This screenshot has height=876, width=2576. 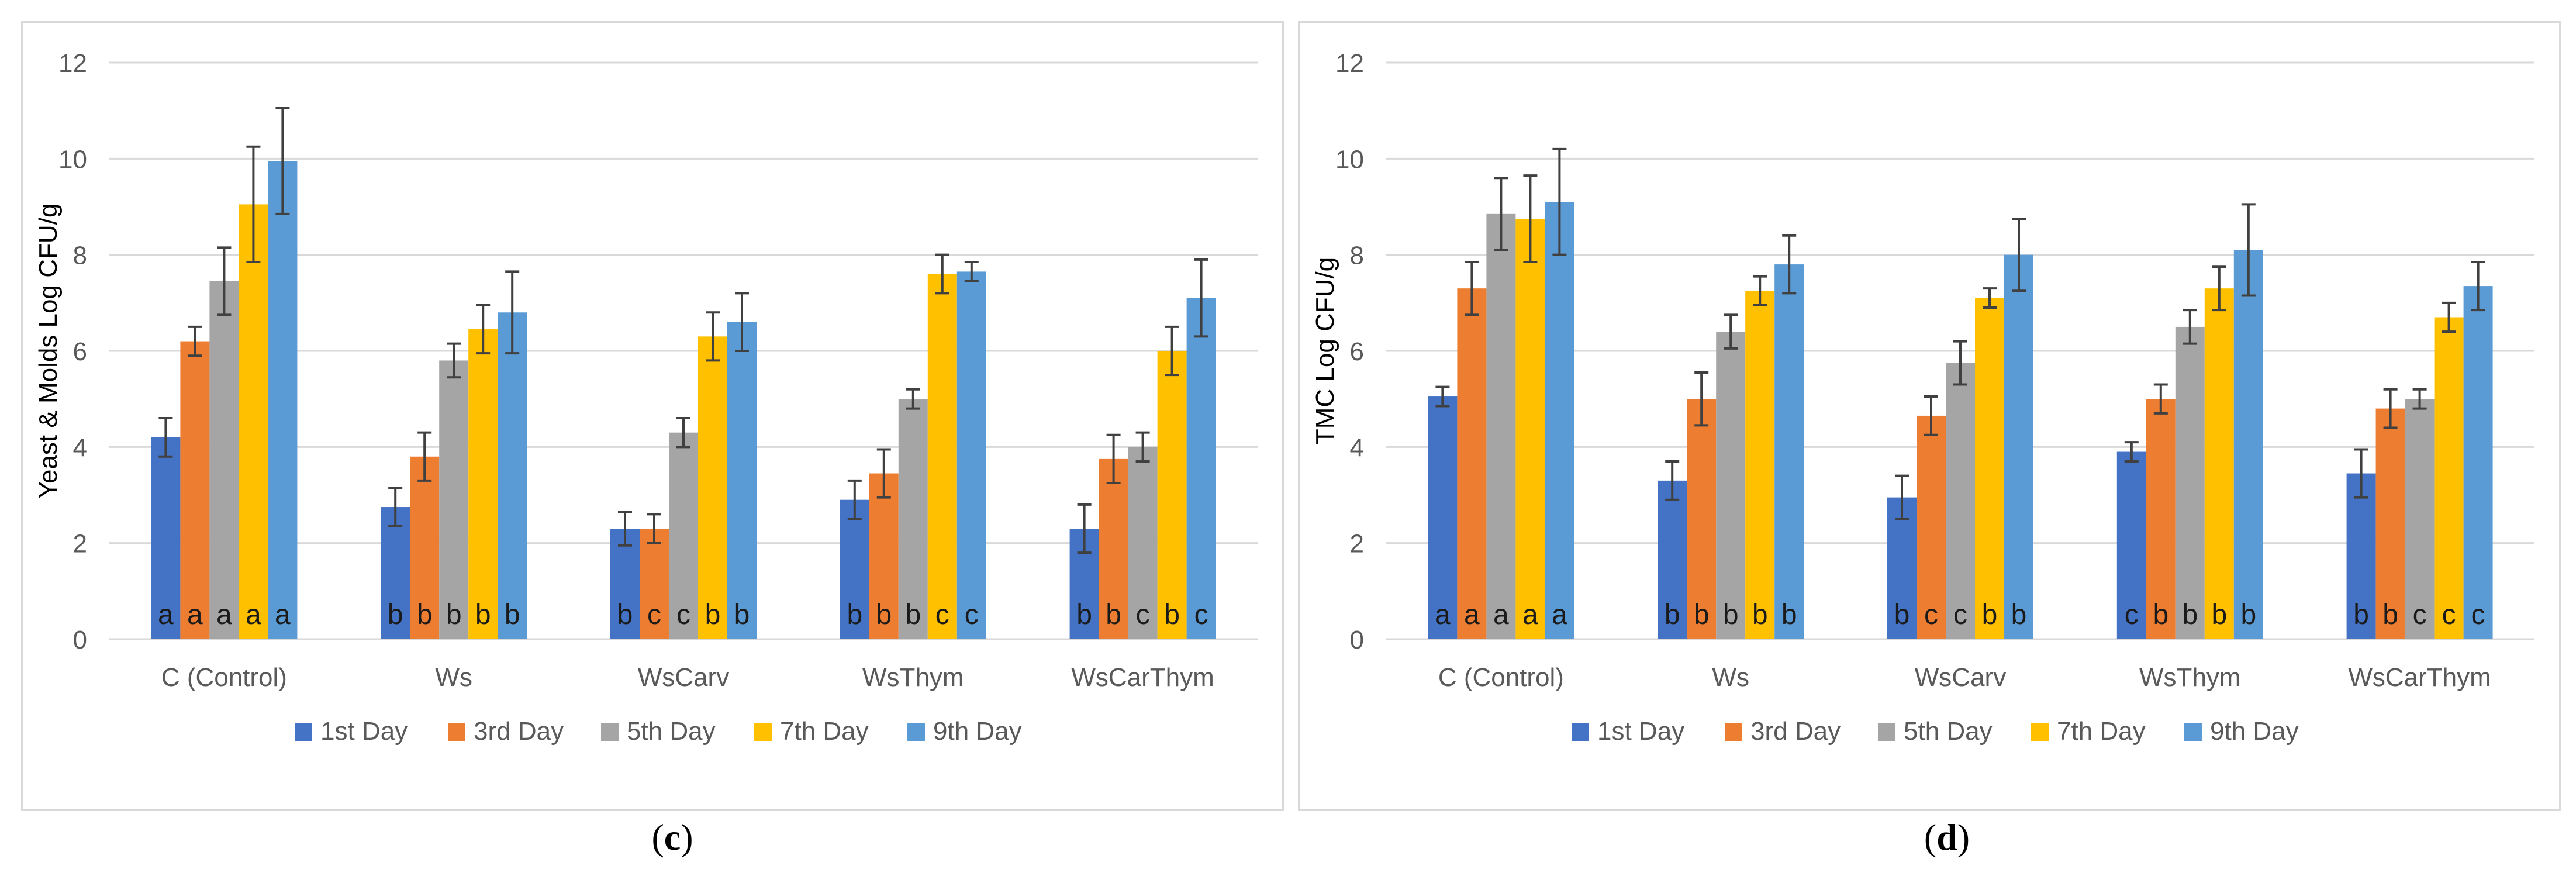 I want to click on panel-caption-c: (c), so click(x=672, y=837).